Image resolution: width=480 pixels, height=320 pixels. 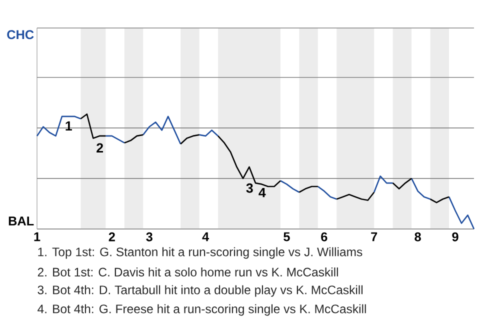 What do you see at coordinates (374, 237) in the screenshot?
I see `x-tick-label: 7` at bounding box center [374, 237].